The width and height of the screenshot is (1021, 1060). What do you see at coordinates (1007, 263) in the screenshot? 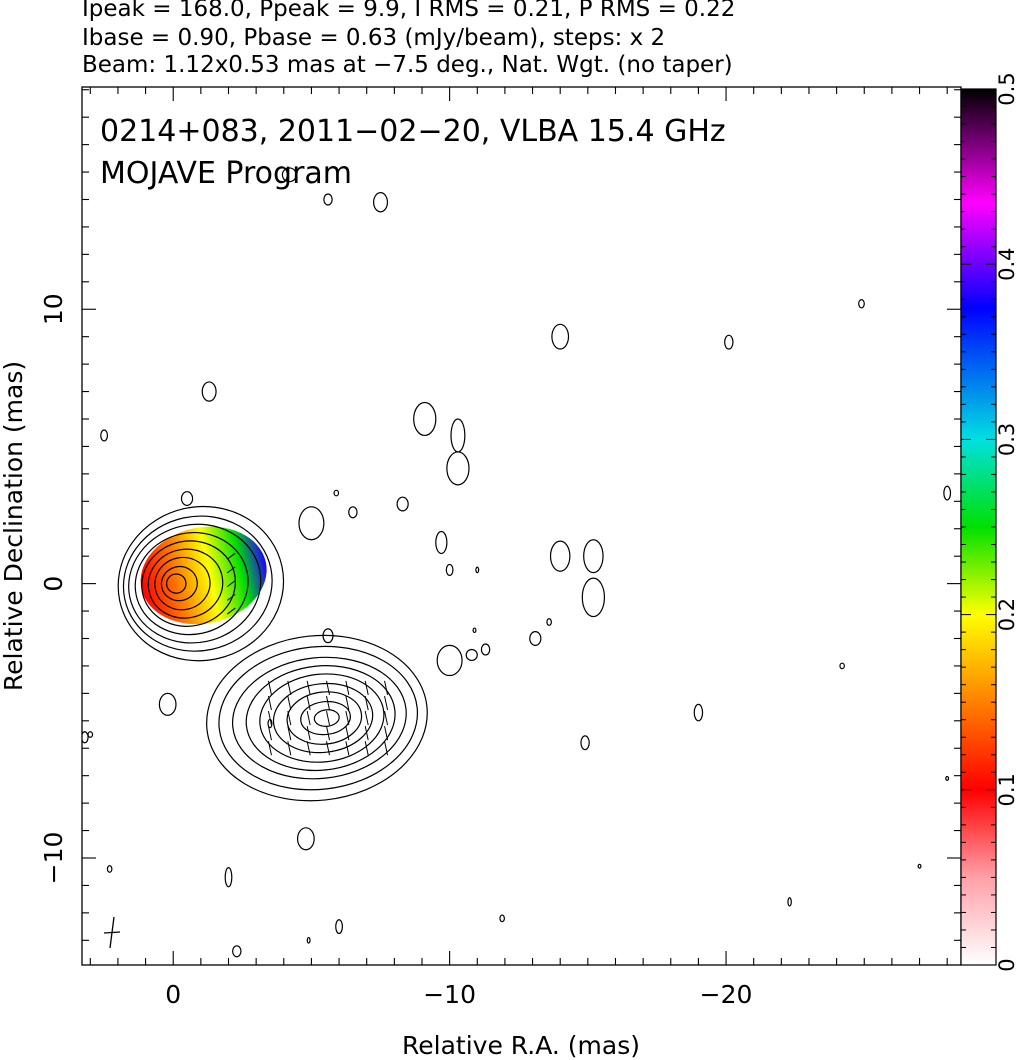
I see `colorbar-label: 0.4` at bounding box center [1007, 263].